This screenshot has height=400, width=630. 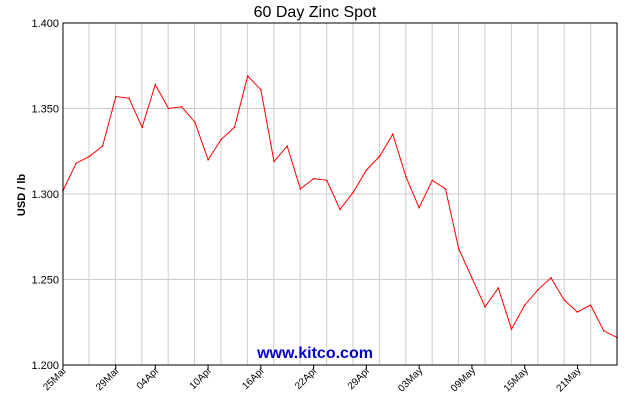 I want to click on x-tick-label: 29Mar, so click(x=108, y=379).